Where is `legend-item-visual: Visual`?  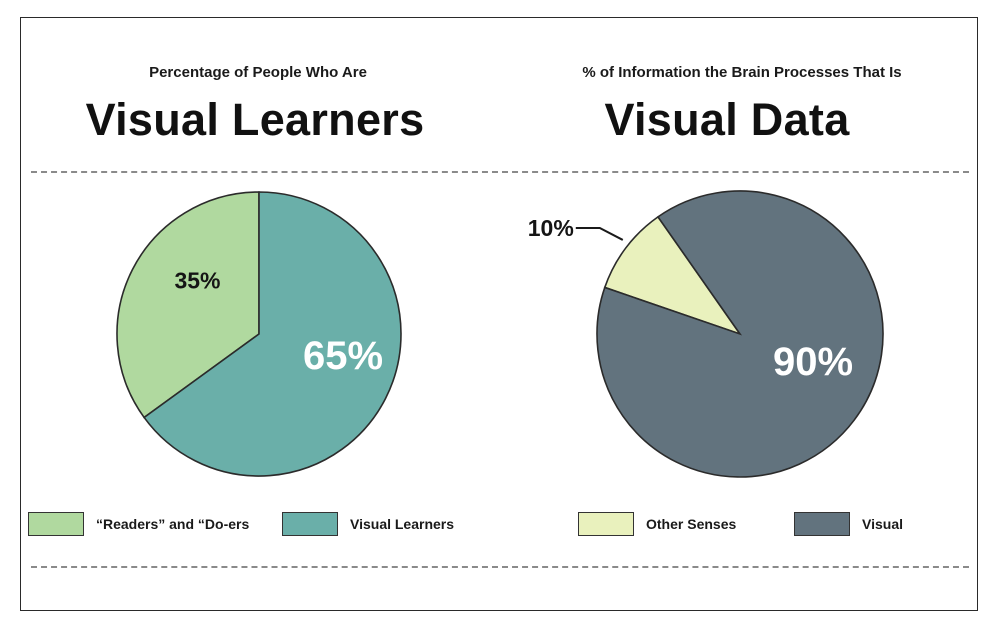 legend-item-visual: Visual is located at coordinates (848, 524).